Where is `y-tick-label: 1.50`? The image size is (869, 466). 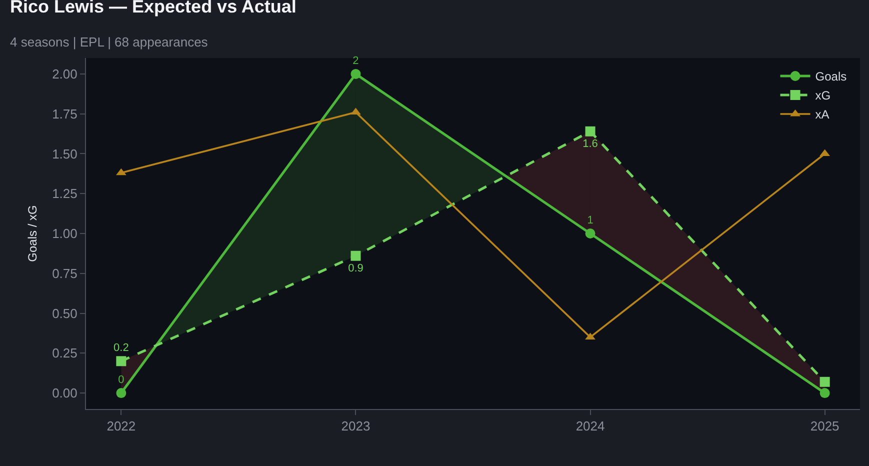 y-tick-label: 1.50 is located at coordinates (65, 154).